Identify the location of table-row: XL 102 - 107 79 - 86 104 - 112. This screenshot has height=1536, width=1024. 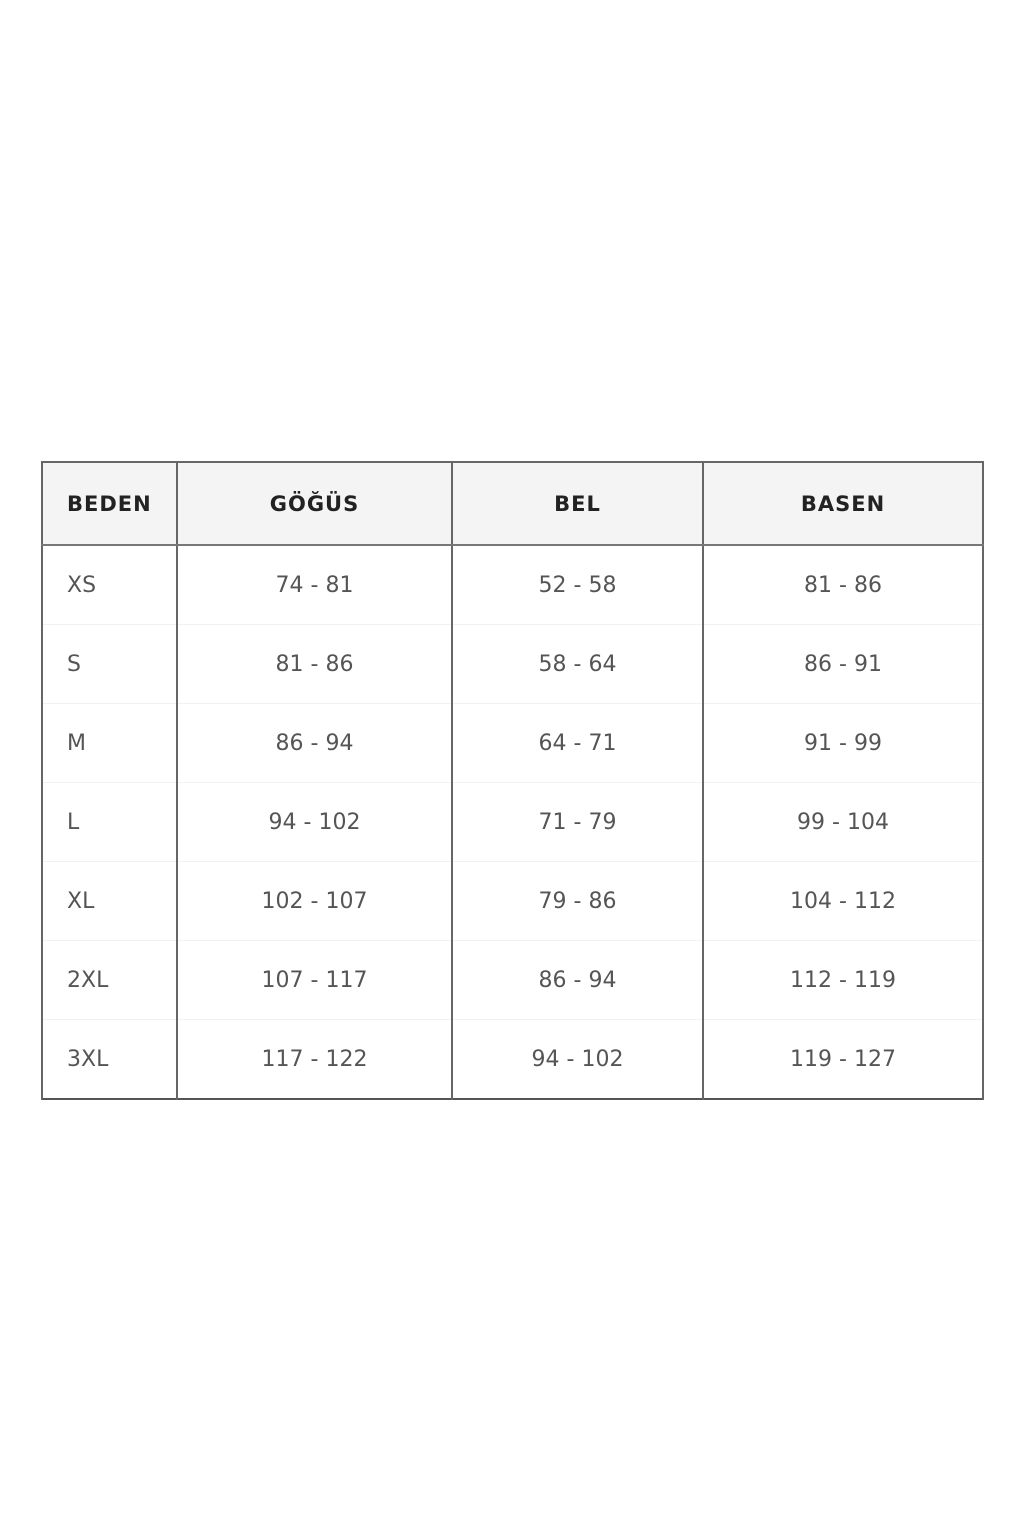
(512, 901).